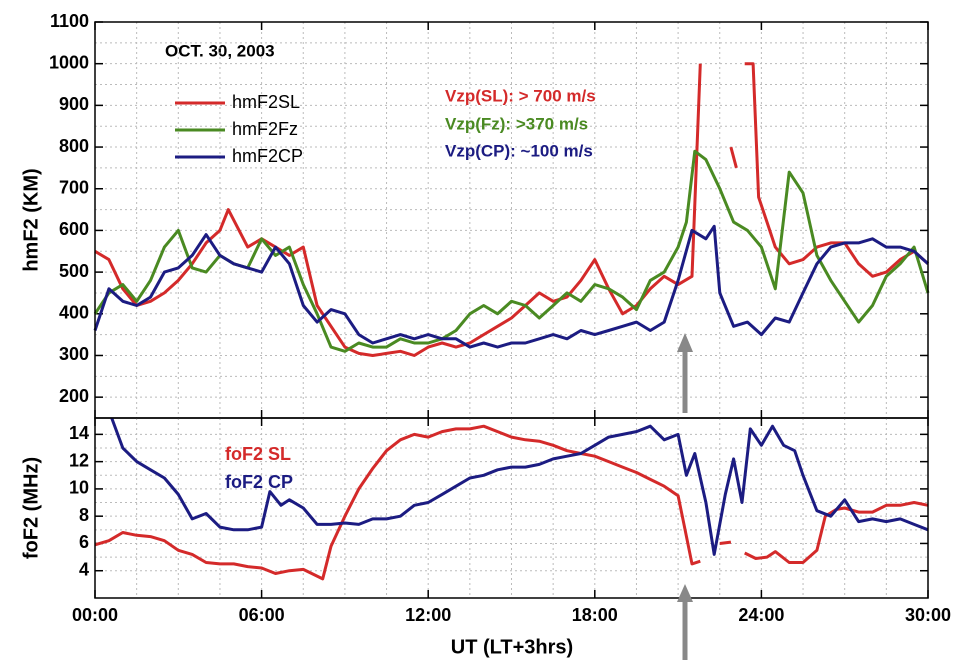  What do you see at coordinates (220, 50) in the screenshot?
I see `chart-title: OCT. 30, 2003` at bounding box center [220, 50].